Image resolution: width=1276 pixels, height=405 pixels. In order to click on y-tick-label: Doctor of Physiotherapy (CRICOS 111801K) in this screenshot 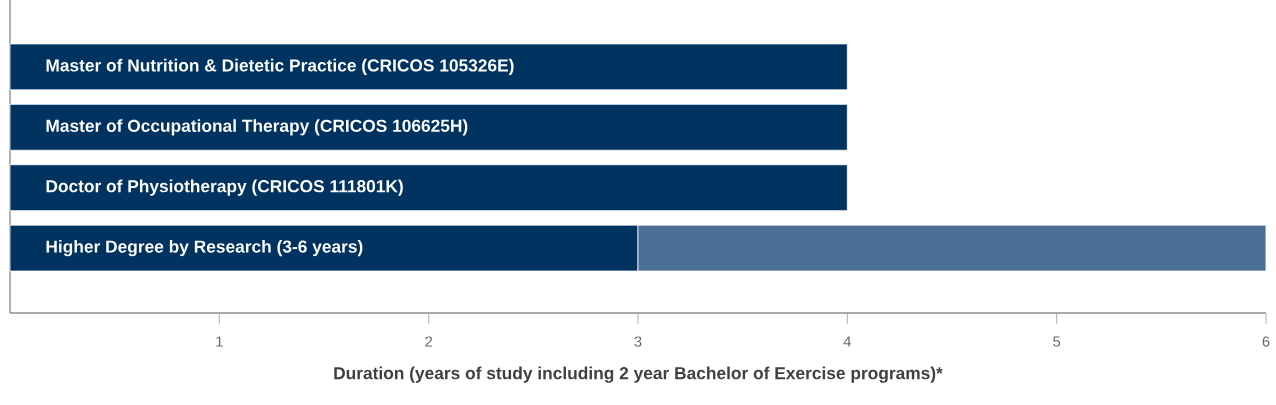, I will do `click(224, 187)`.